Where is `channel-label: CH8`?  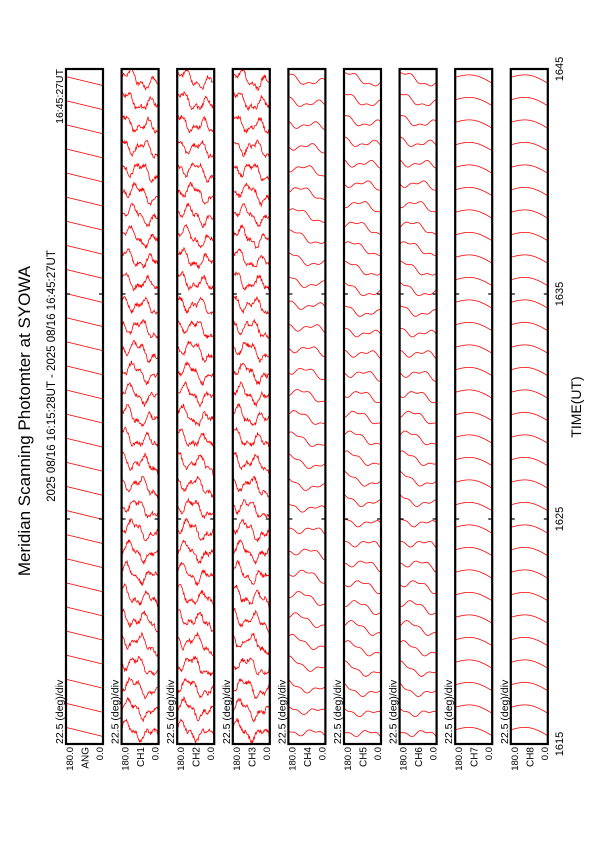
channel-label: CH8 is located at coordinates (530, 757).